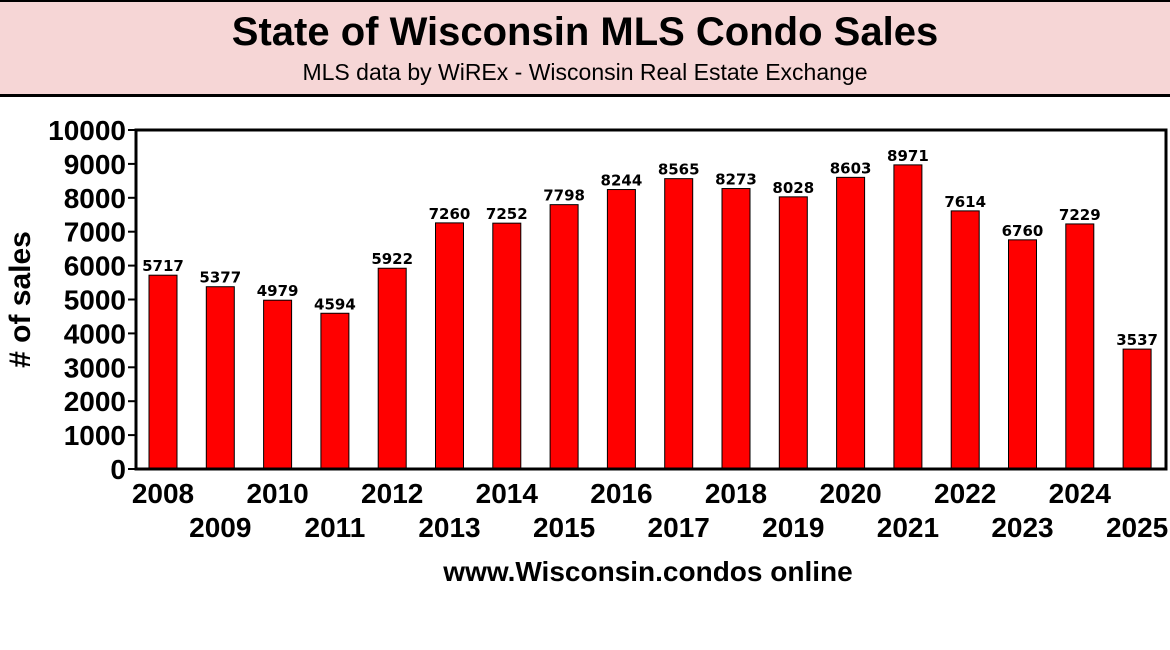 The width and height of the screenshot is (1170, 650). I want to click on x-tick-label: 2014, so click(507, 493).